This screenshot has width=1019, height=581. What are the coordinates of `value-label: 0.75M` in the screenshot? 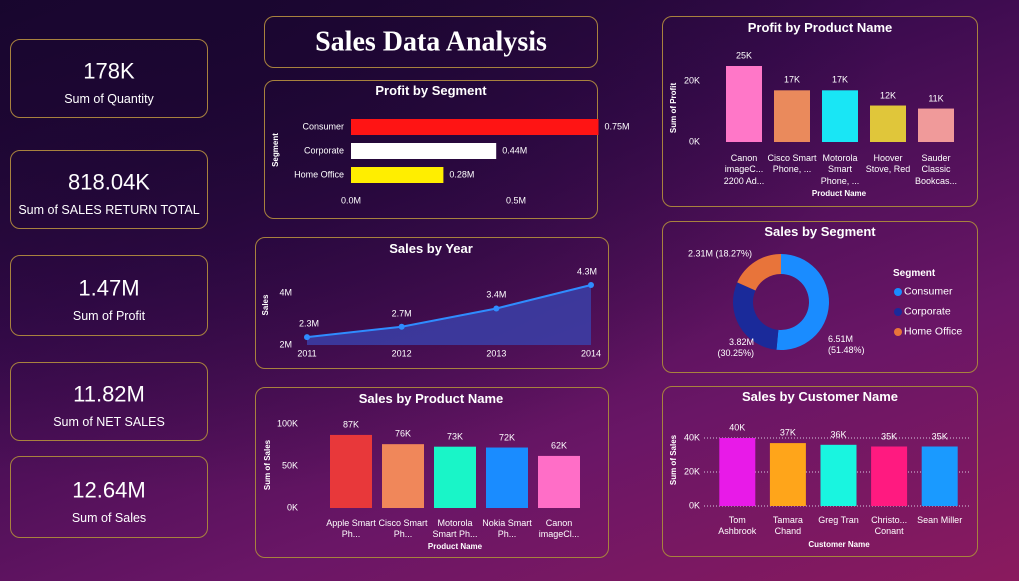 It's located at (617, 126).